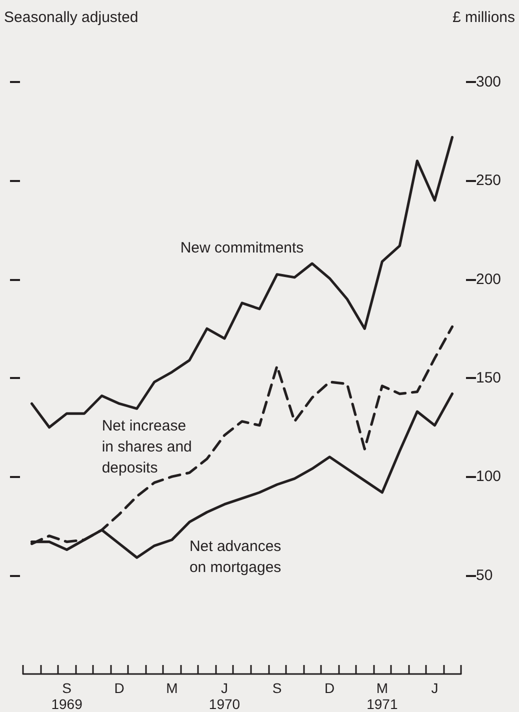 This screenshot has height=712, width=519. I want to click on text: Seasonally adjusted, so click(71, 17).